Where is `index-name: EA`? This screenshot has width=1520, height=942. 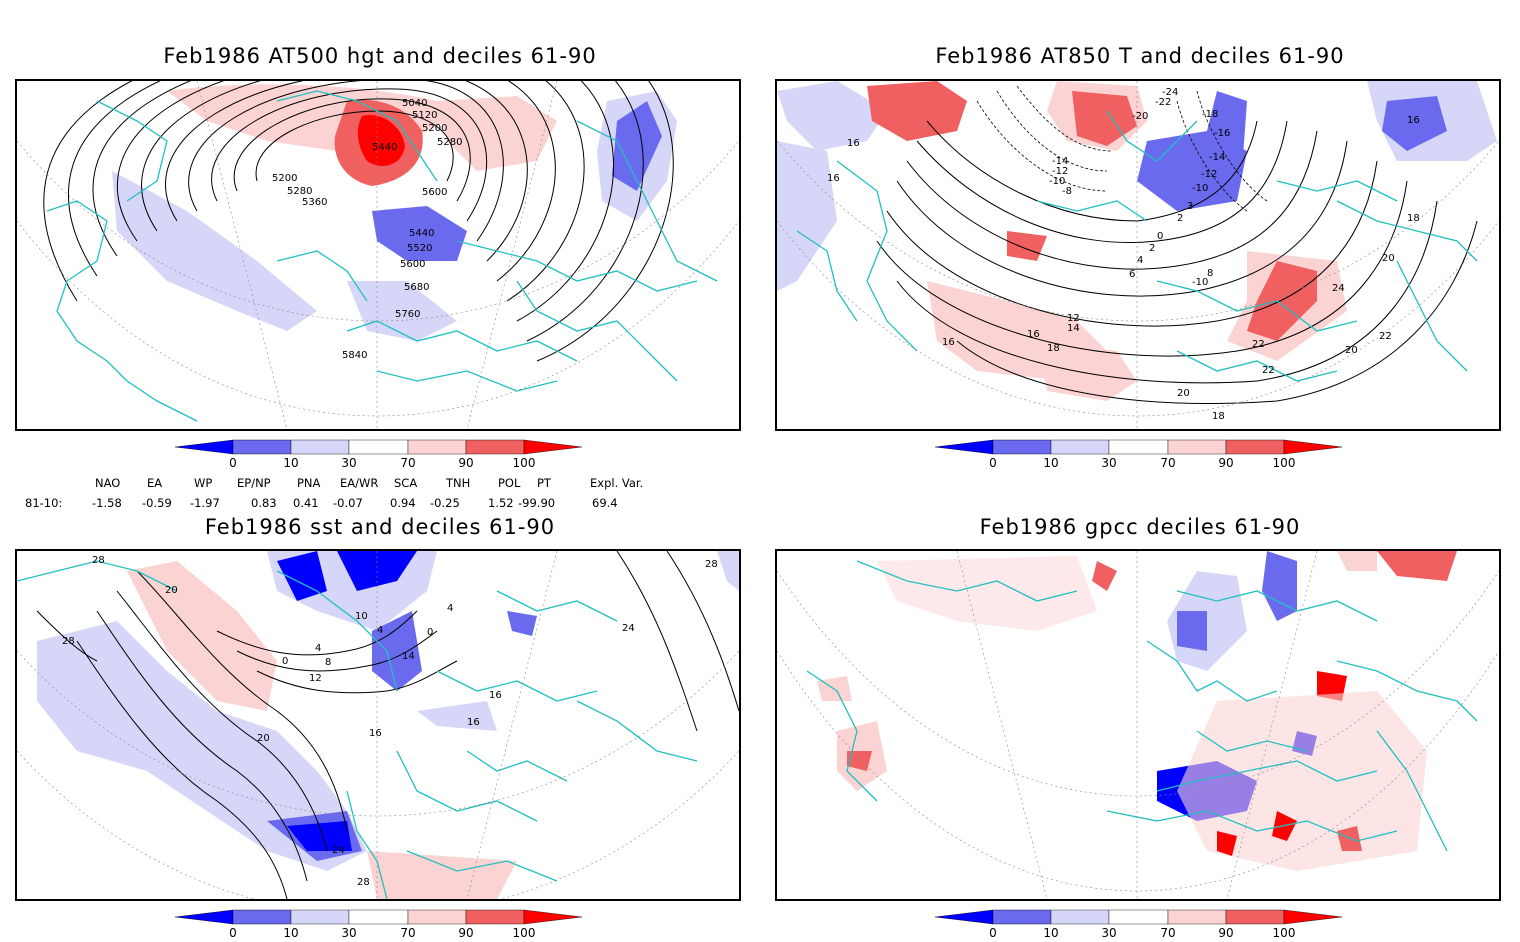 index-name: EA is located at coordinates (155, 483).